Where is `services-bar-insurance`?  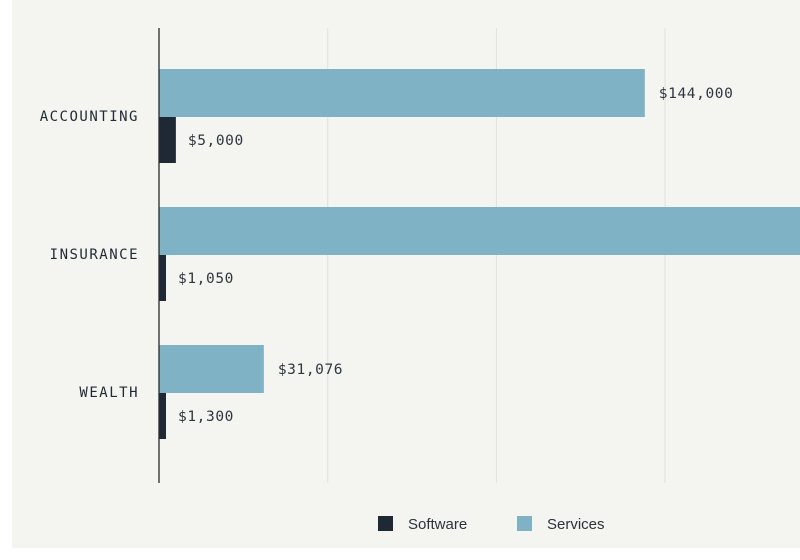 services-bar-insurance is located at coordinates (479, 231).